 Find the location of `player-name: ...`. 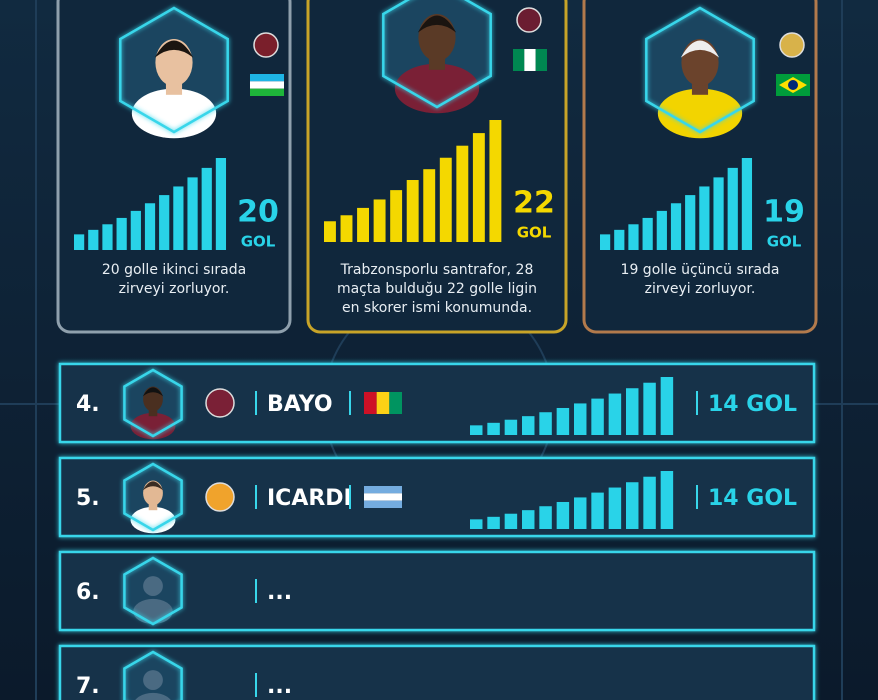

player-name: ... is located at coordinates (279, 592).